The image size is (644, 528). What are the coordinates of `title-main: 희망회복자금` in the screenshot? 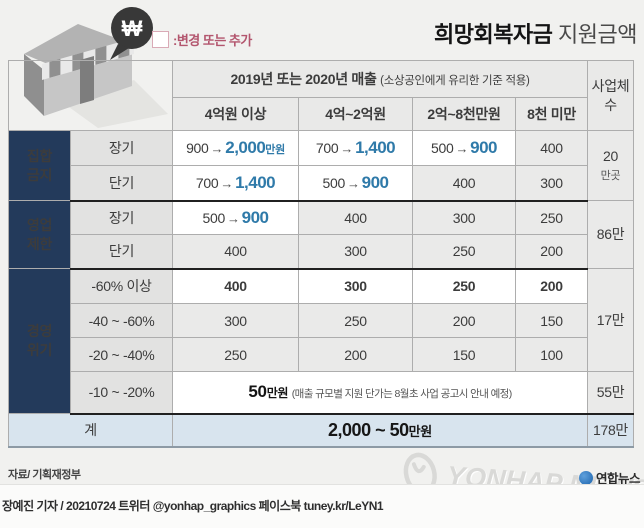 It's located at (493, 34).